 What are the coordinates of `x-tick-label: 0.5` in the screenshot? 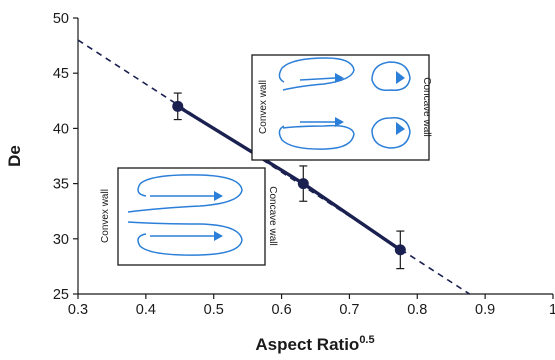 It's located at (214, 310).